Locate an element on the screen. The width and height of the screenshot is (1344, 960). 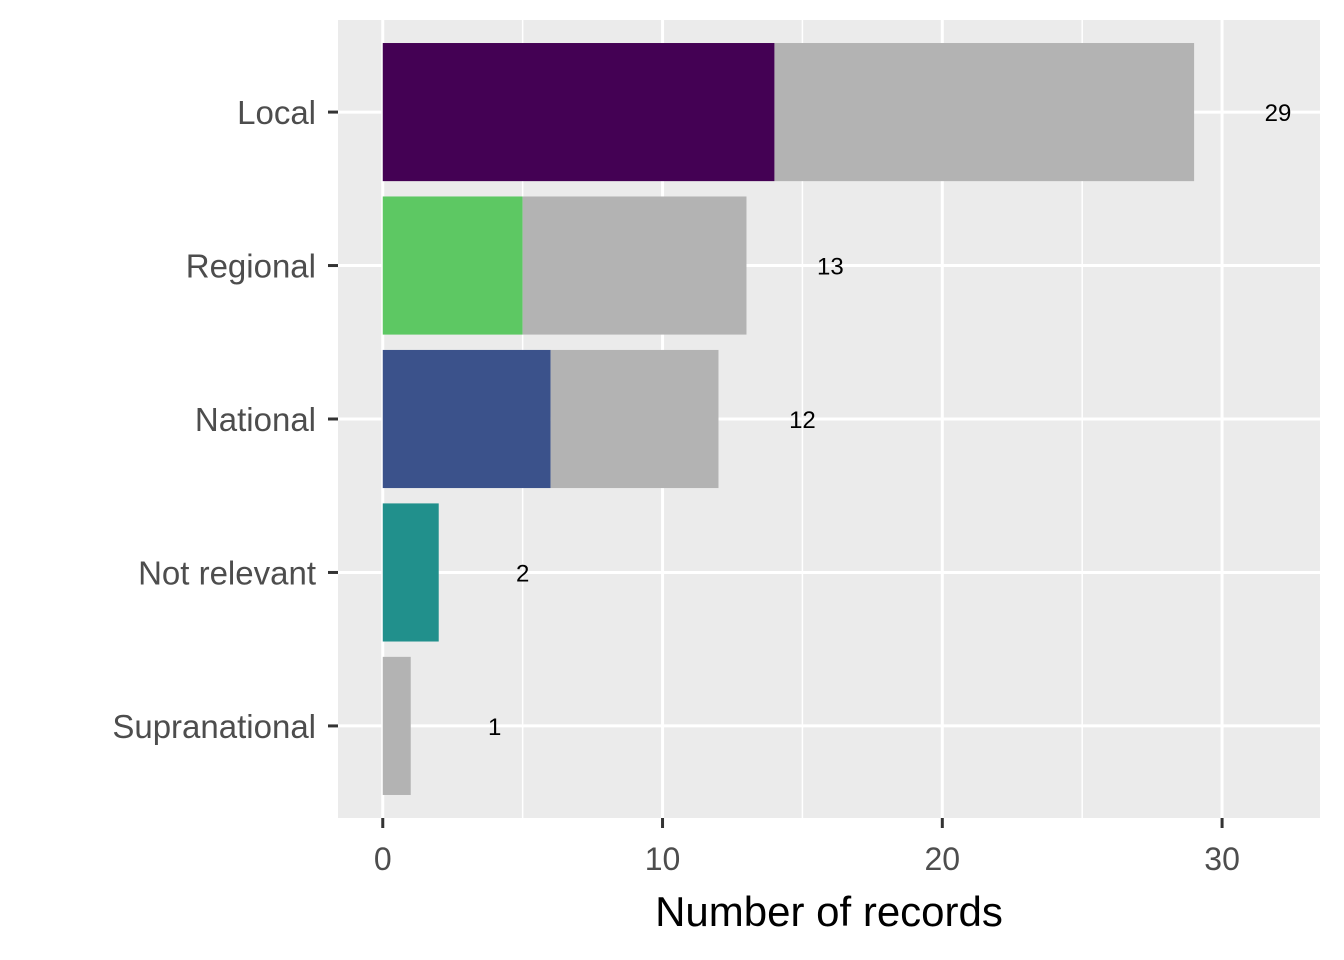
x-axis: 0 10 20 30 is located at coordinates (807, 847).